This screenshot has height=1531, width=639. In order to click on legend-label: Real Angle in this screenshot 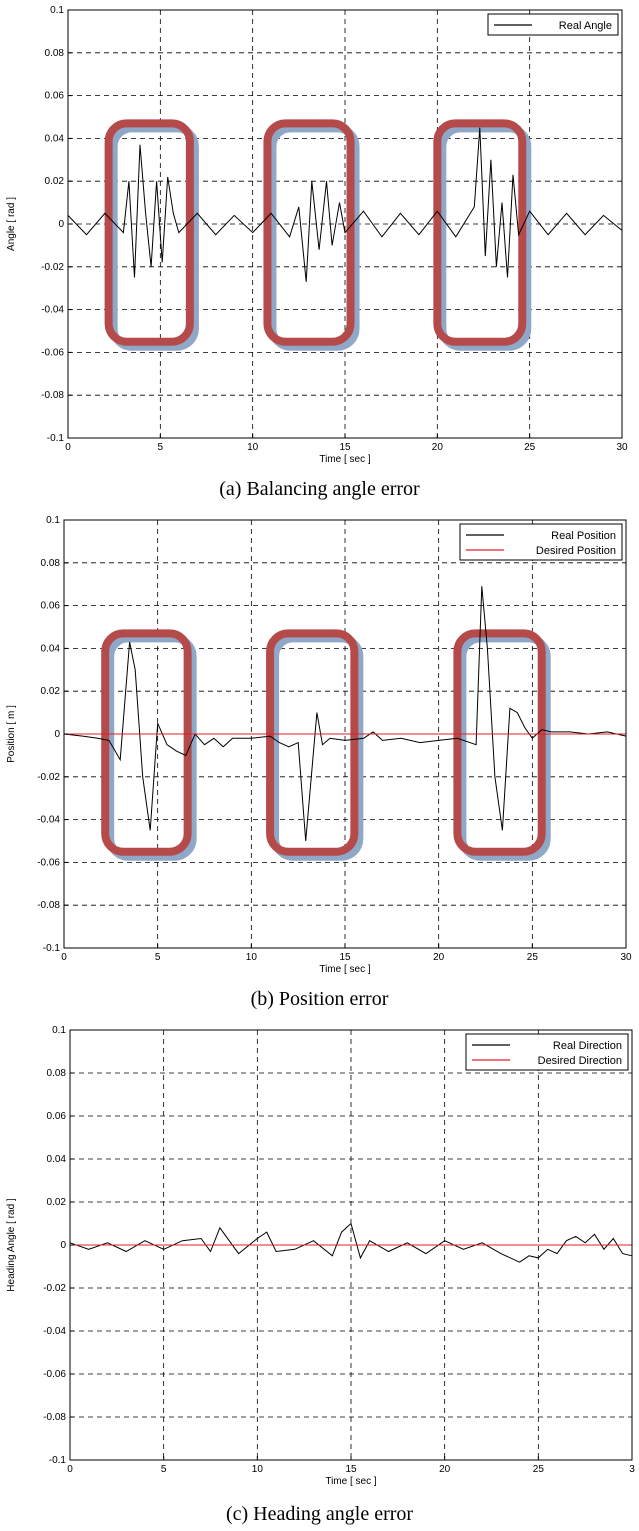, I will do `click(585, 26)`.